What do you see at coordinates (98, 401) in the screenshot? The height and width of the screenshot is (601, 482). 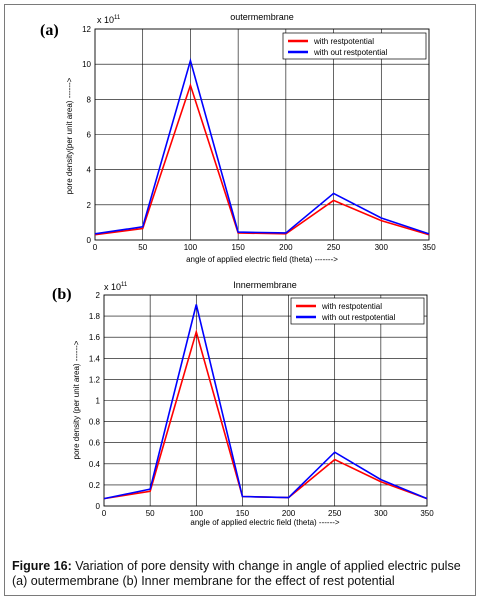 I see `y-tick-label: 1` at bounding box center [98, 401].